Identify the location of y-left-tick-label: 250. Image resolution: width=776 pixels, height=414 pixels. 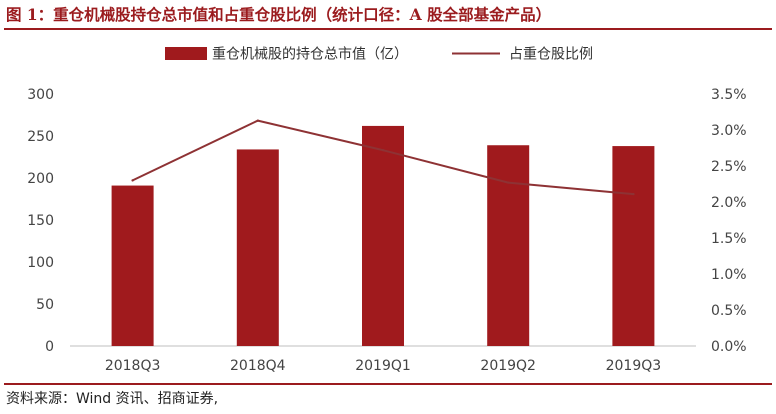
(40, 137).